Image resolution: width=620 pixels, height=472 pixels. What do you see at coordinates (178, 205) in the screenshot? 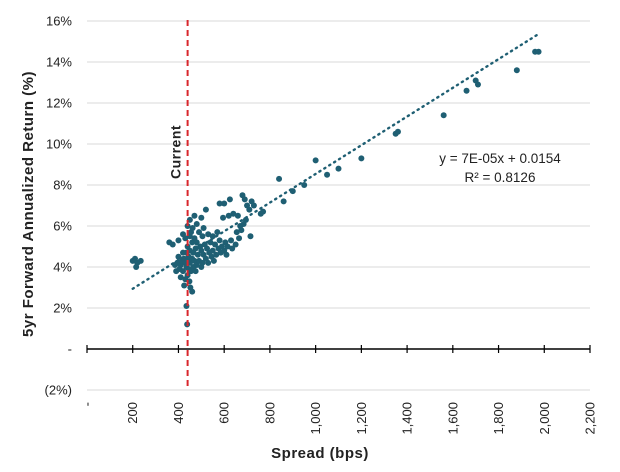
I see `reference-line-group: Current` at bounding box center [178, 205].